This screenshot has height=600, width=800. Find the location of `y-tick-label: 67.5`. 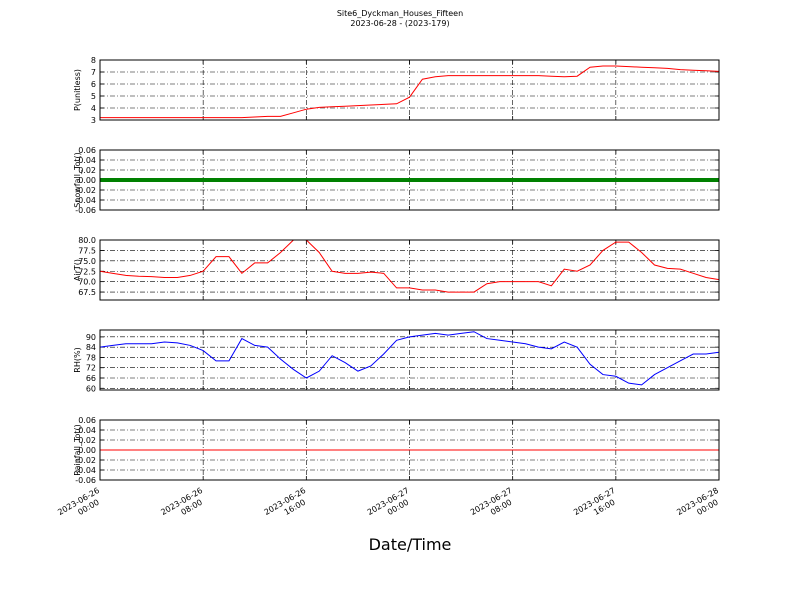

y-tick-label: 67.5 is located at coordinates (87, 292).